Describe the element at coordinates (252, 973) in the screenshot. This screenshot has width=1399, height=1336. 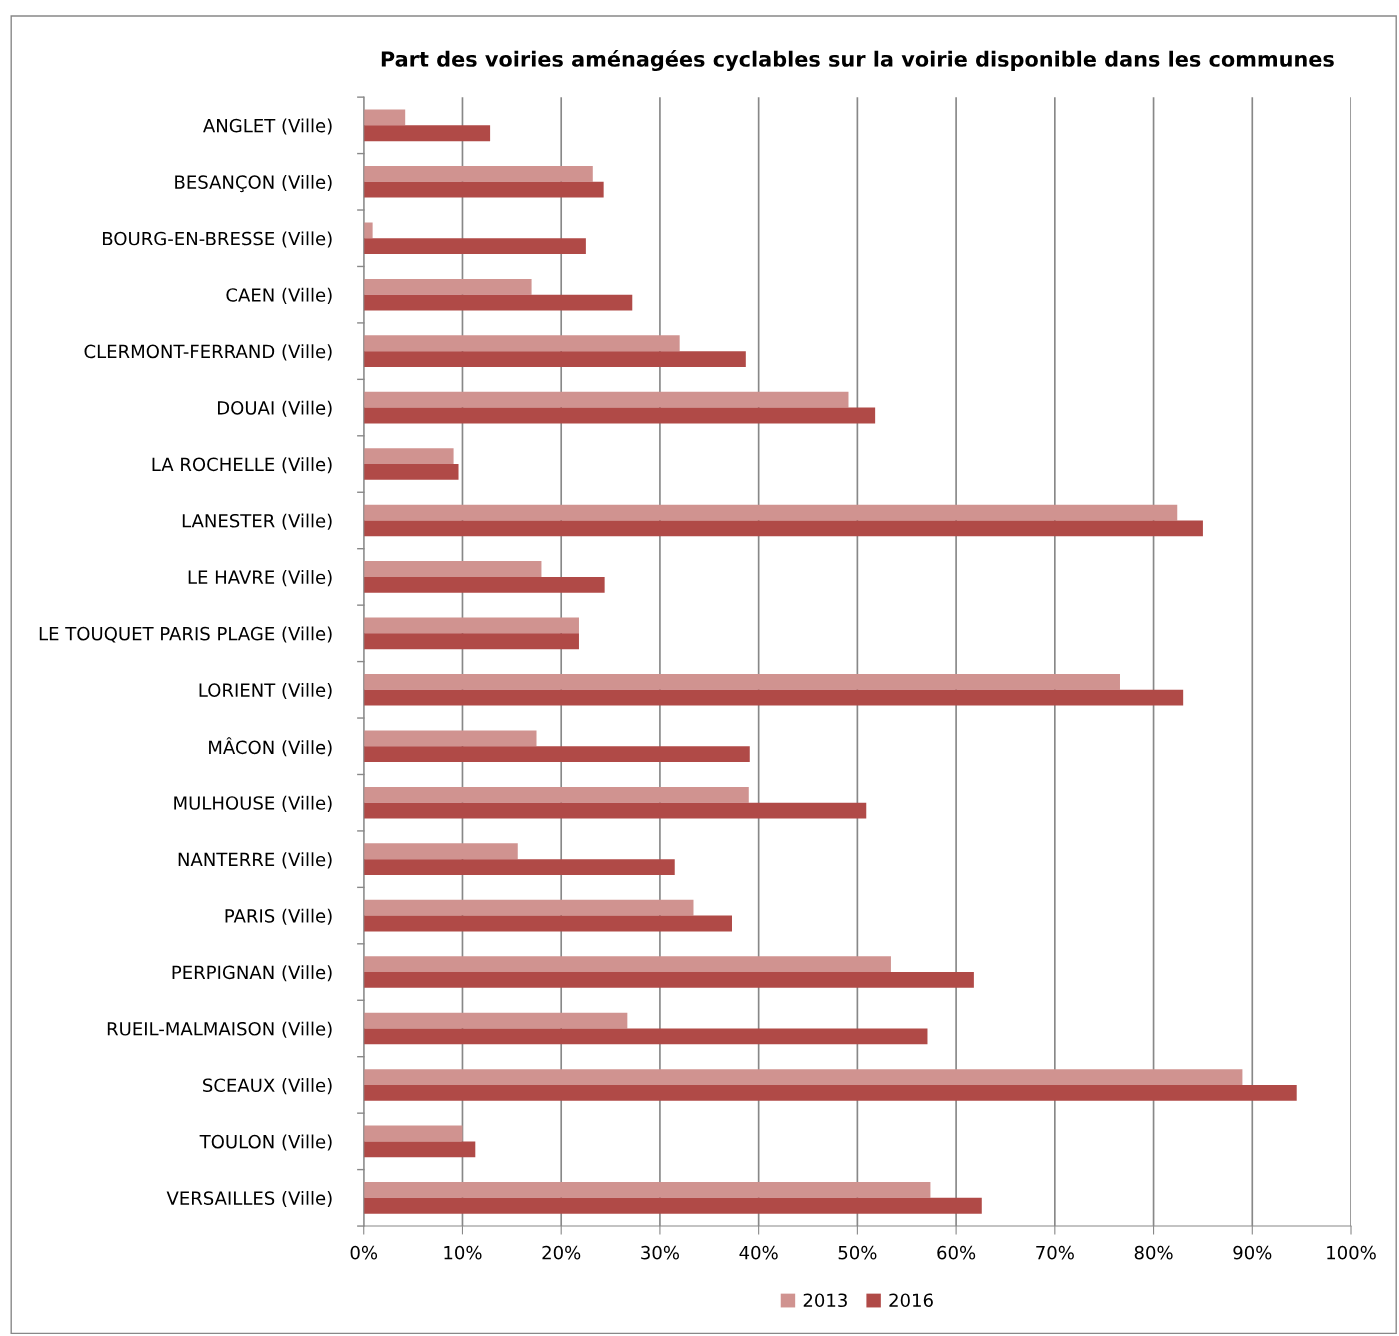
I see `y-tick-label: PERPIGNAN (Ville)` at that location.